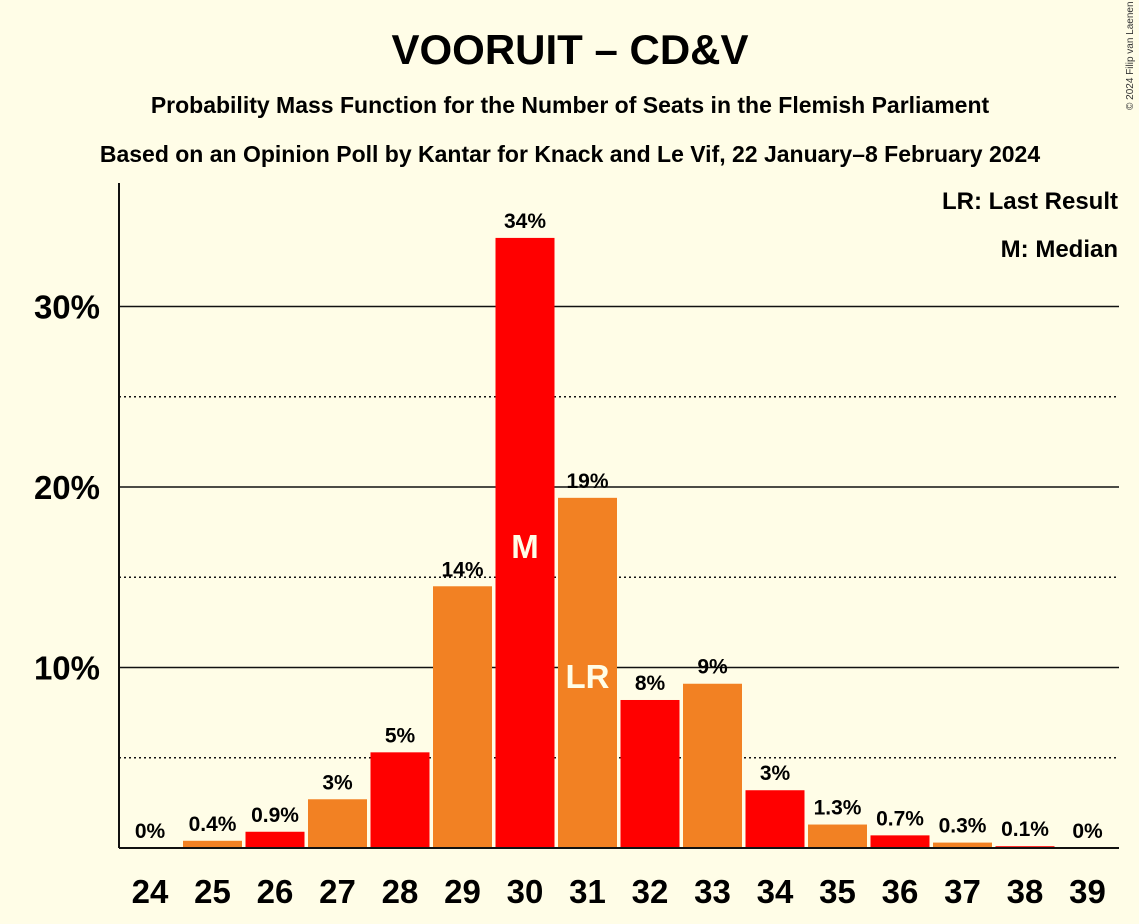 This screenshot has height=924, width=1139. What do you see at coordinates (1030, 201) in the screenshot?
I see `legend-last-result: LR: Last Result` at bounding box center [1030, 201].